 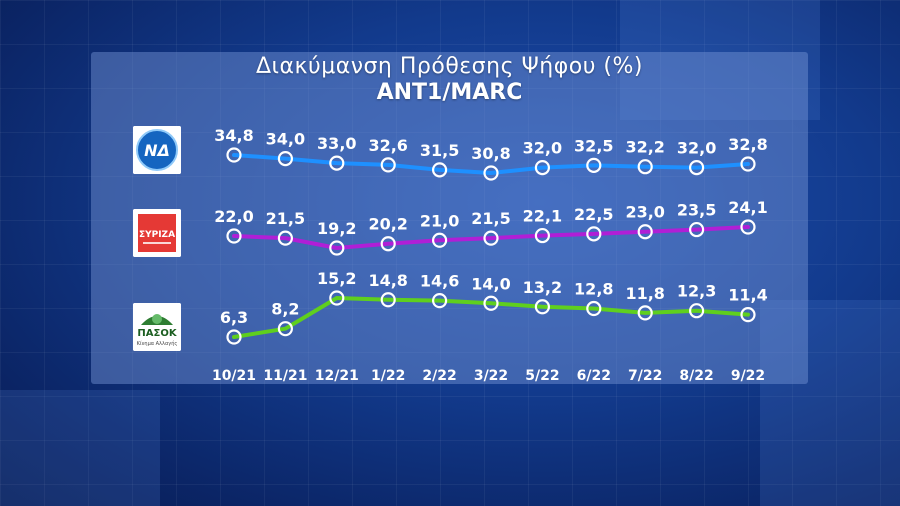 What do you see at coordinates (336, 228) in the screenshot?
I see `syriza-data-label: 19,2` at bounding box center [336, 228].